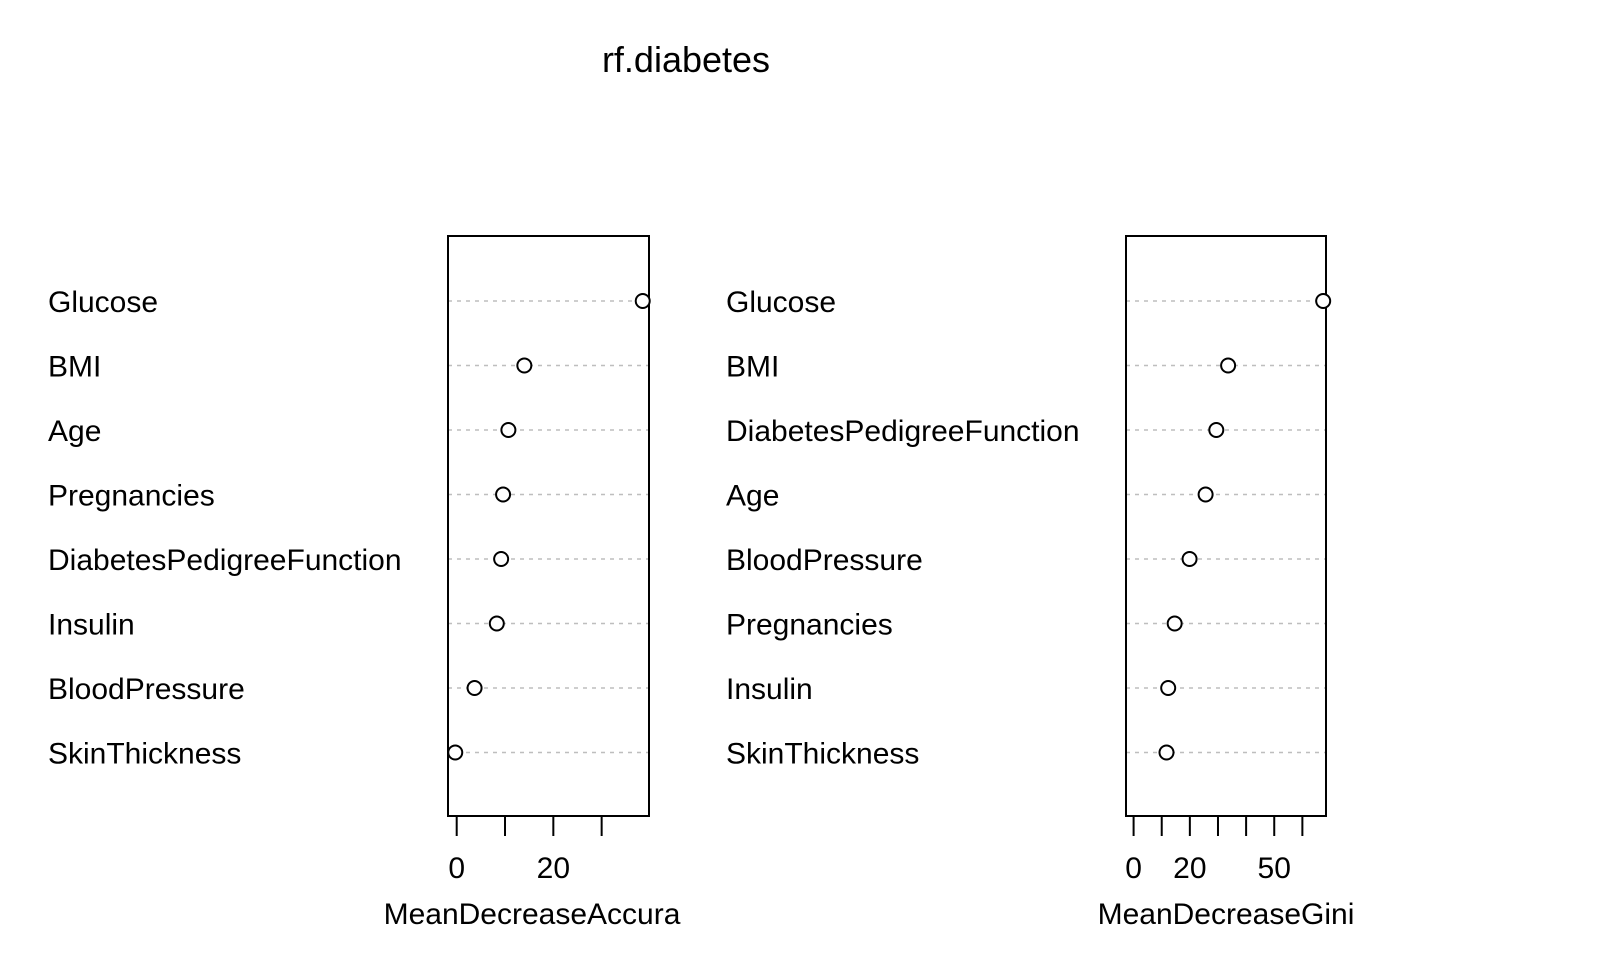  Describe the element at coordinates (1274, 868) in the screenshot. I see `x-tick-label: 50` at that location.